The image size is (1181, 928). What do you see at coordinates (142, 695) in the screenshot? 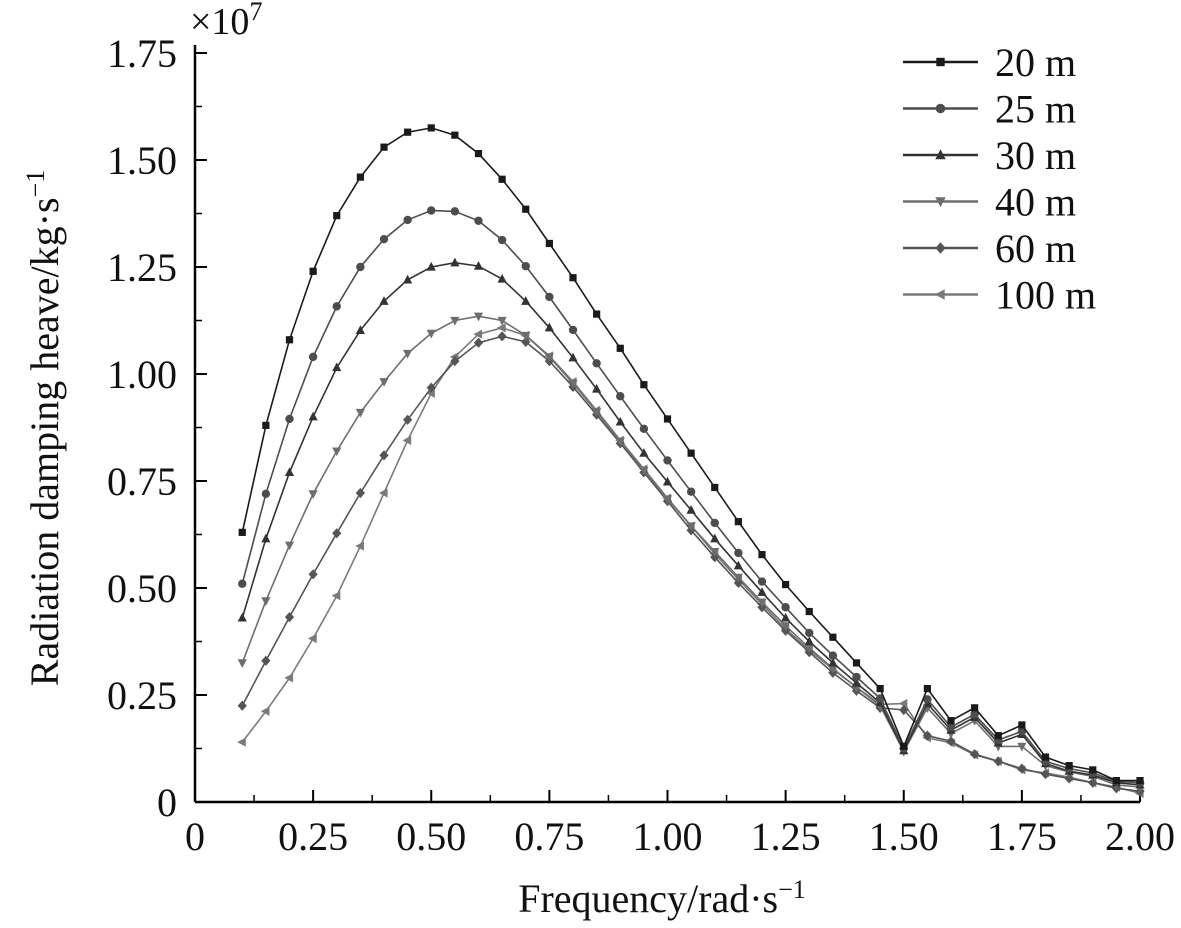
I see `y-tick-label: 0.25` at bounding box center [142, 695].